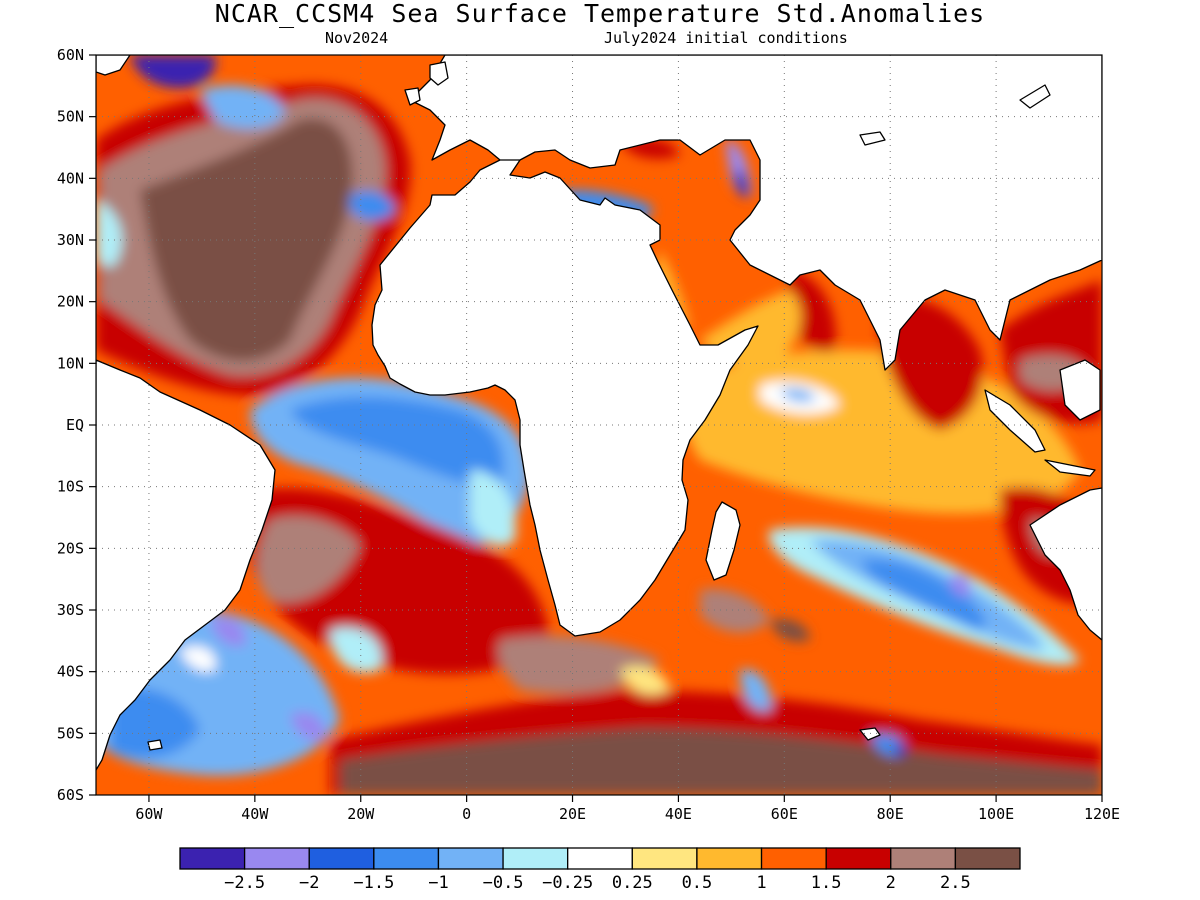  What do you see at coordinates (70, 117) in the screenshot?
I see `lat-tick-label: 50N` at bounding box center [70, 117].